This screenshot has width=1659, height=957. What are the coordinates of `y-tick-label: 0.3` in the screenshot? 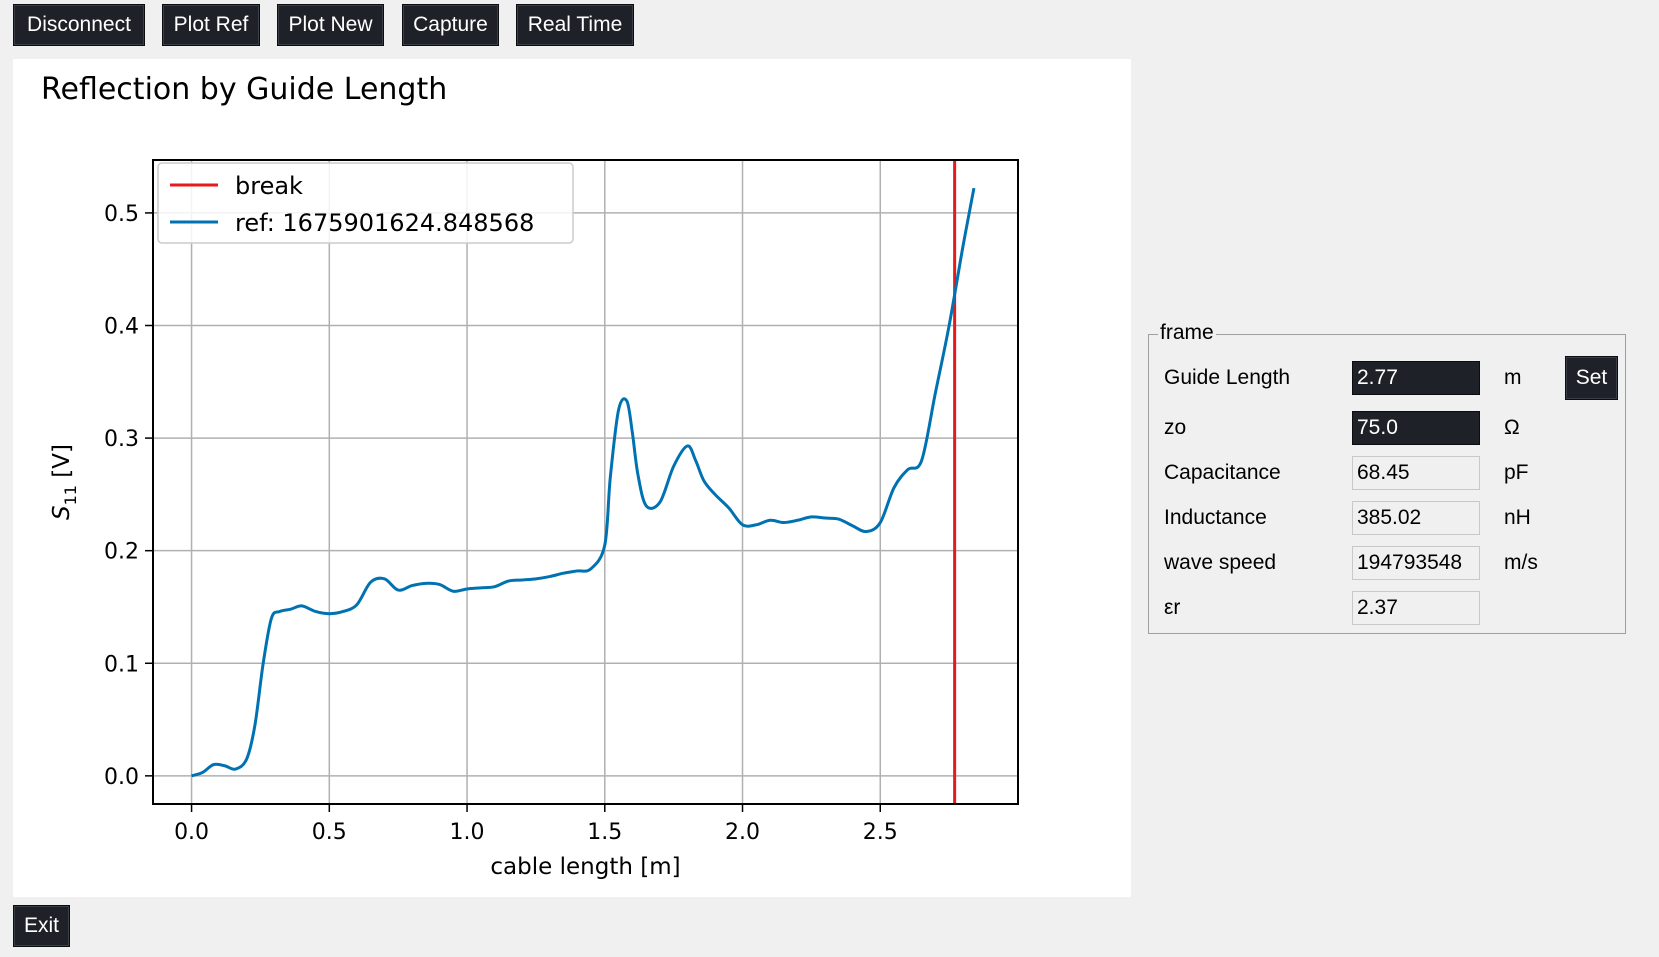 It's located at (121, 439).